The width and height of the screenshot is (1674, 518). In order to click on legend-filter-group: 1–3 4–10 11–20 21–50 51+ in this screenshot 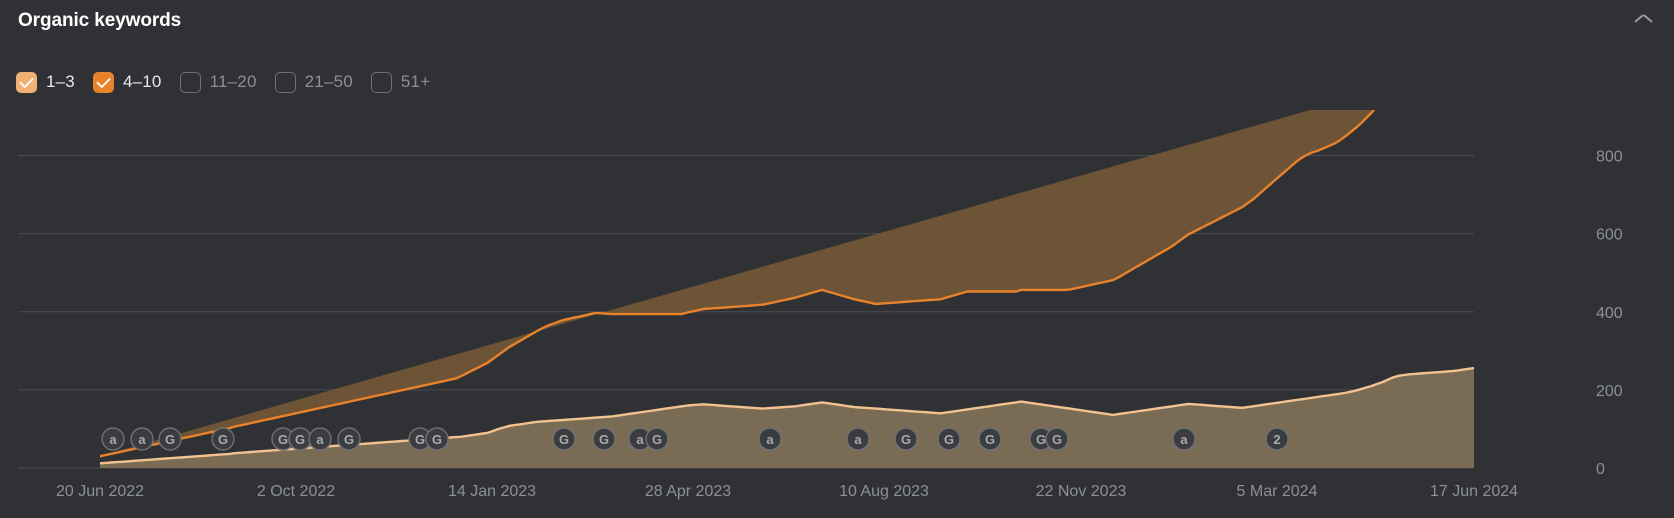, I will do `click(232, 82)`.